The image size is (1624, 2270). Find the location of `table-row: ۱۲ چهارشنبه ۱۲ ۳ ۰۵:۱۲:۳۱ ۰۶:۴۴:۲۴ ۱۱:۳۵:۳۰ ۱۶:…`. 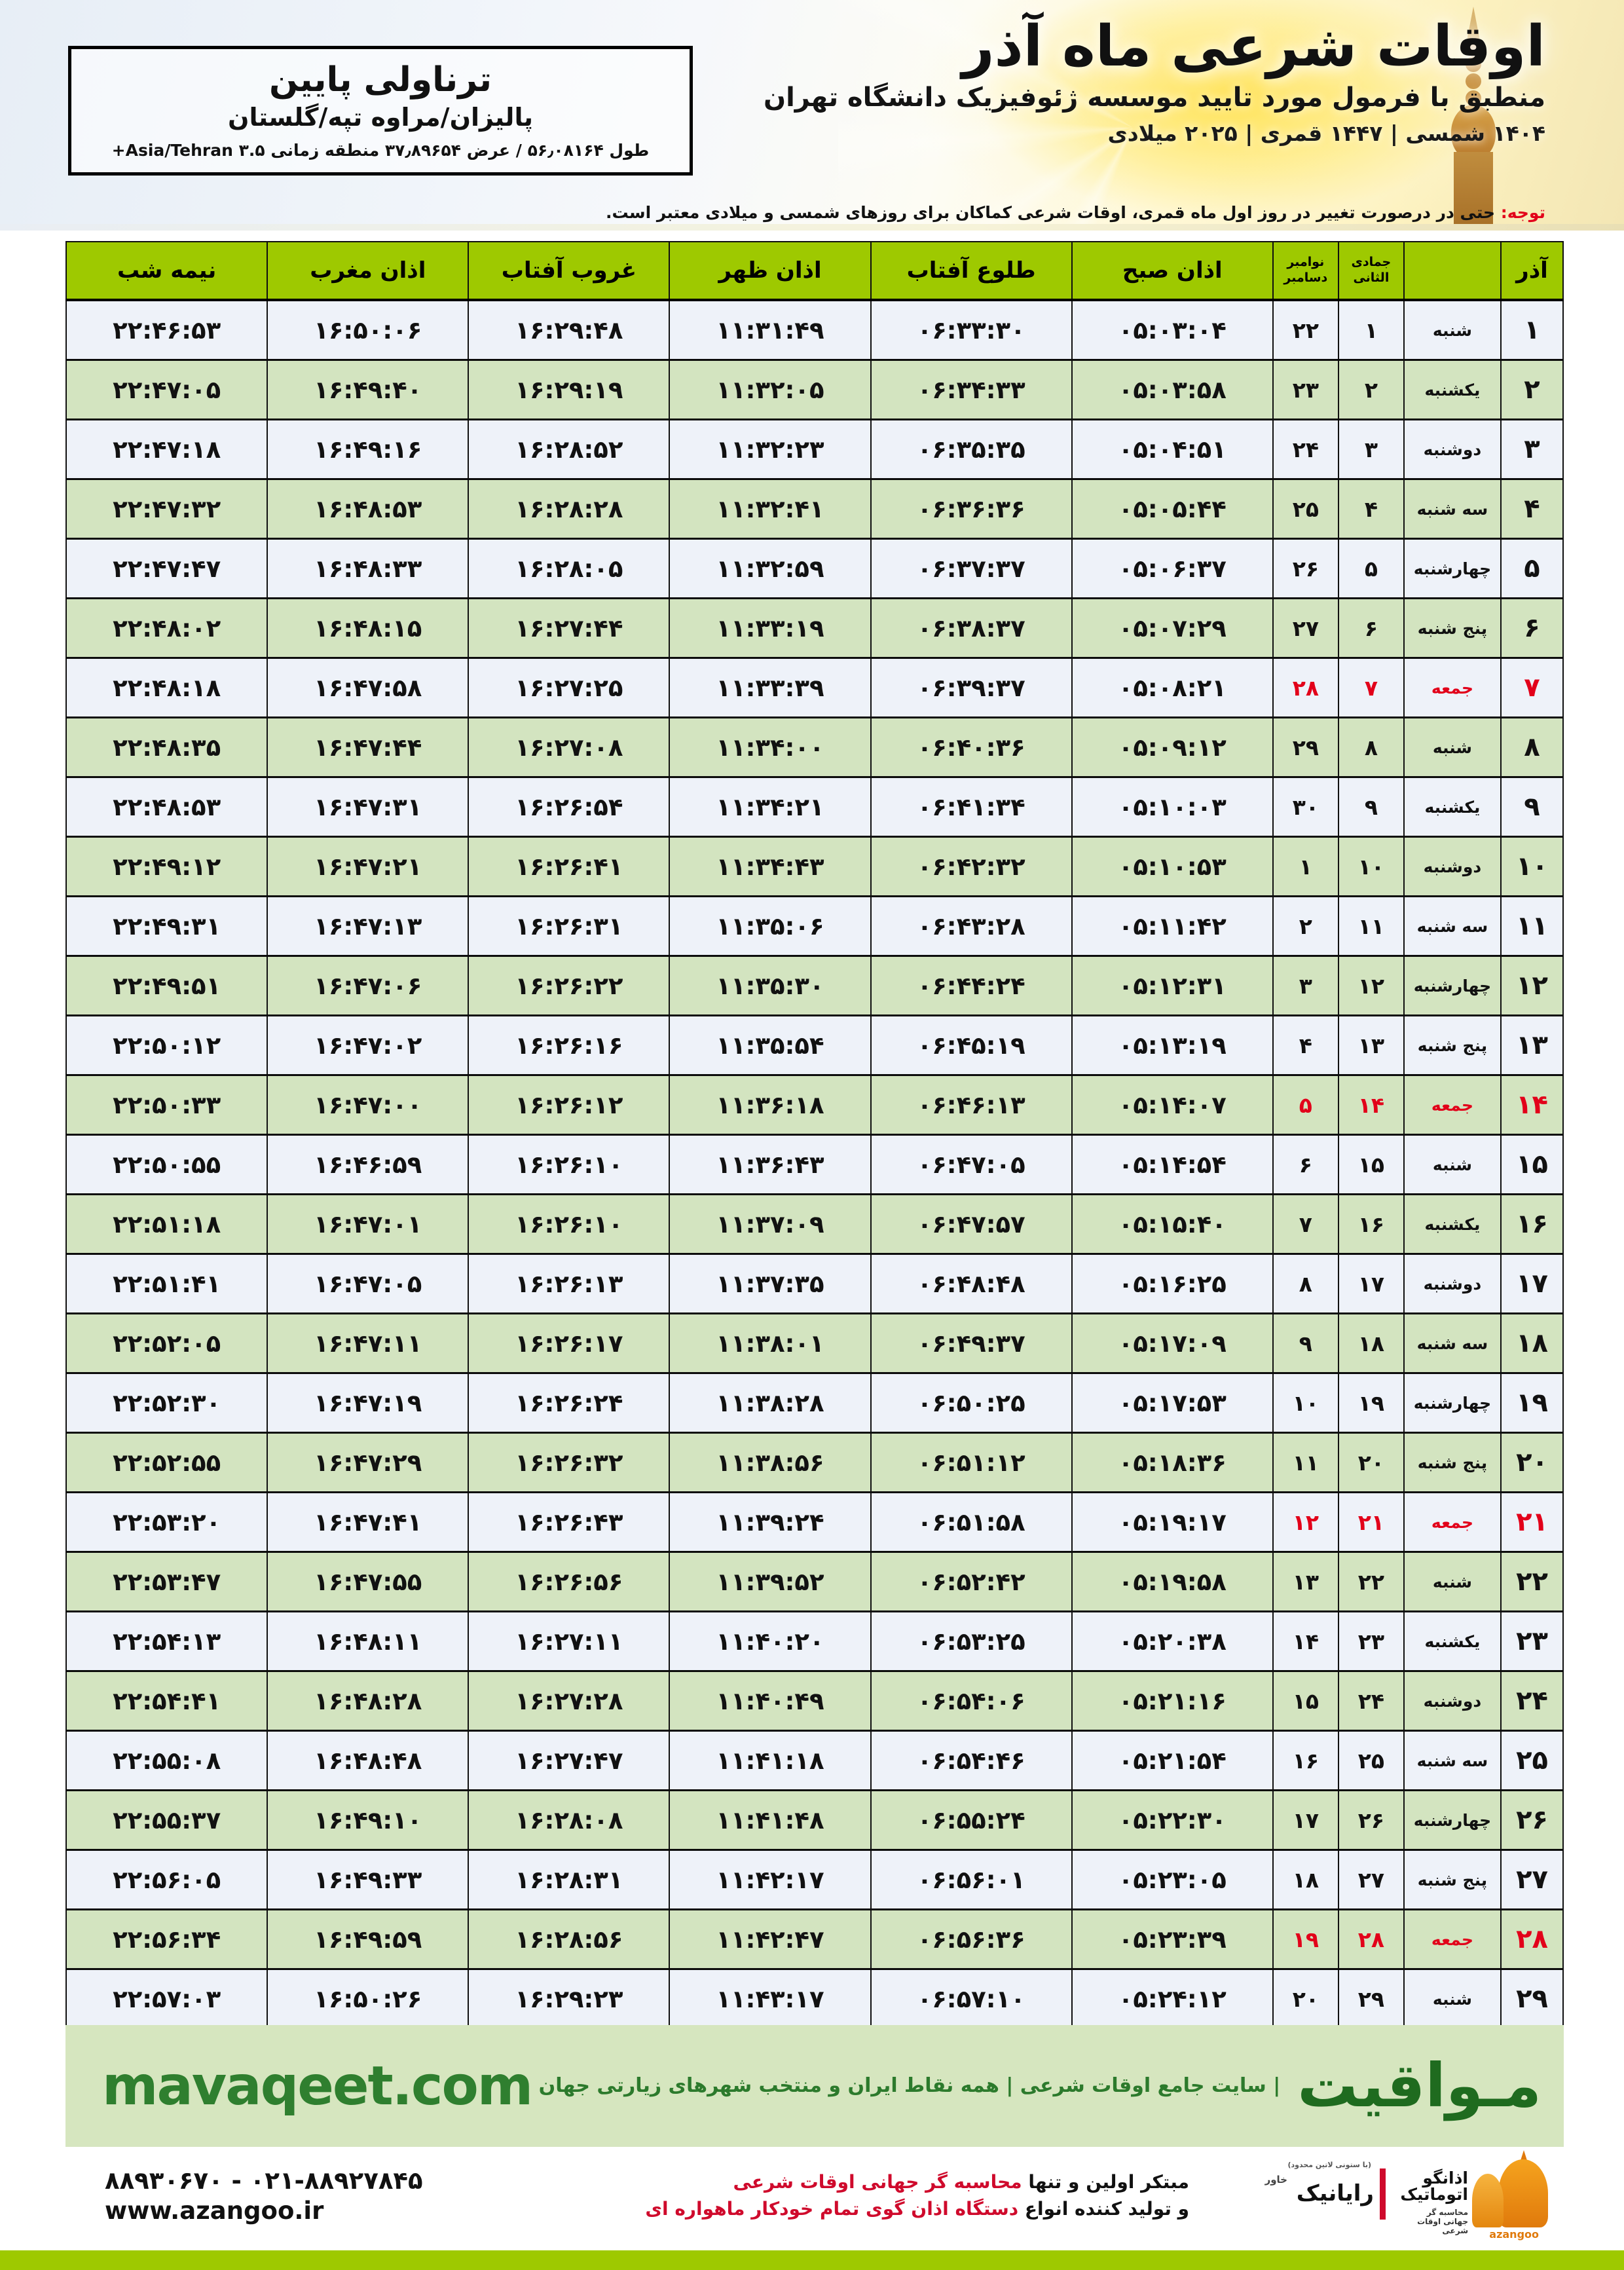

table-row: ۱۲ چهارشنبه ۱۲ ۳ ۰۵:۱۲:۳۱ ۰۶:۴۴:۲۴ ۱۱:۳۵:۳۰ ۱۶:… is located at coordinates (814, 985).